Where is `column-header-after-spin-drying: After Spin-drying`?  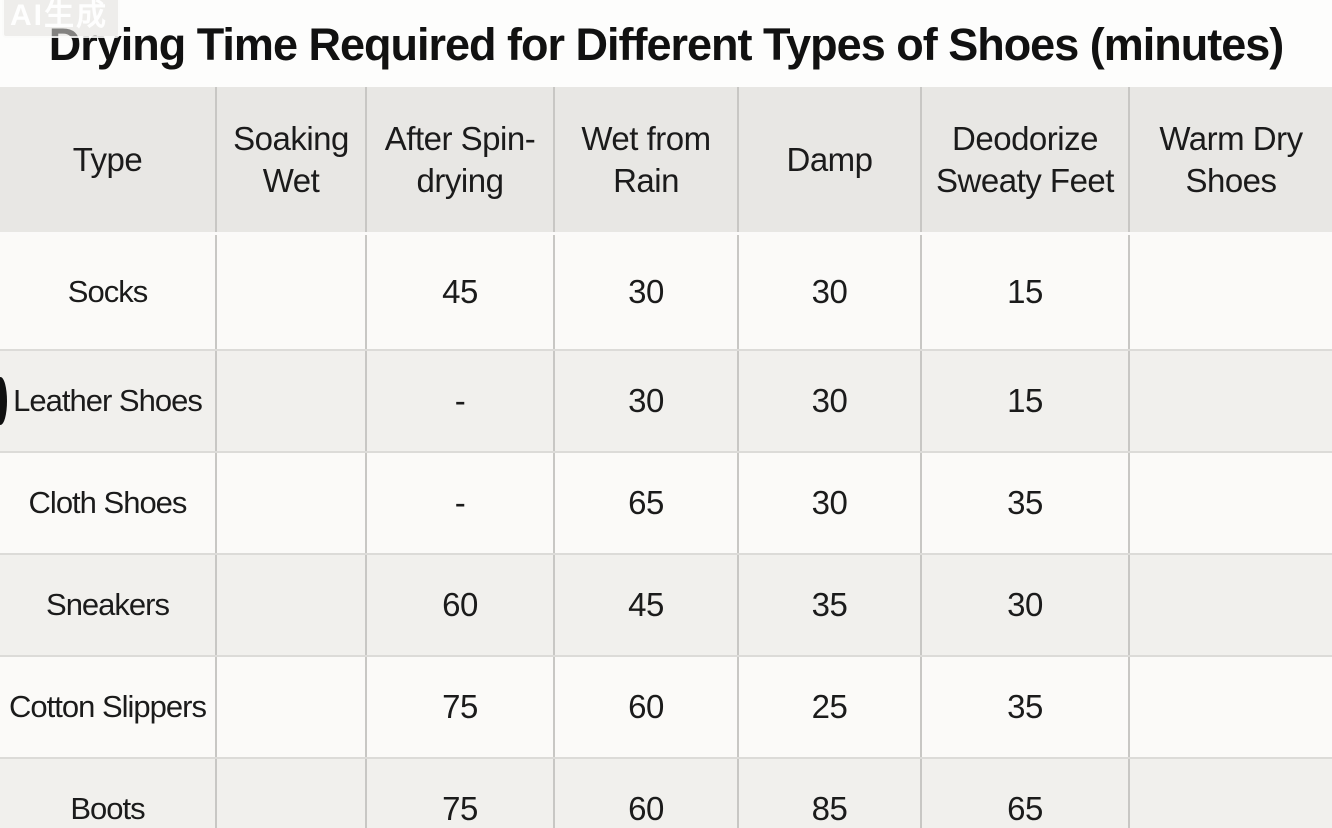
column-header-after-spin-drying: After Spin-drying is located at coordinates (459, 159).